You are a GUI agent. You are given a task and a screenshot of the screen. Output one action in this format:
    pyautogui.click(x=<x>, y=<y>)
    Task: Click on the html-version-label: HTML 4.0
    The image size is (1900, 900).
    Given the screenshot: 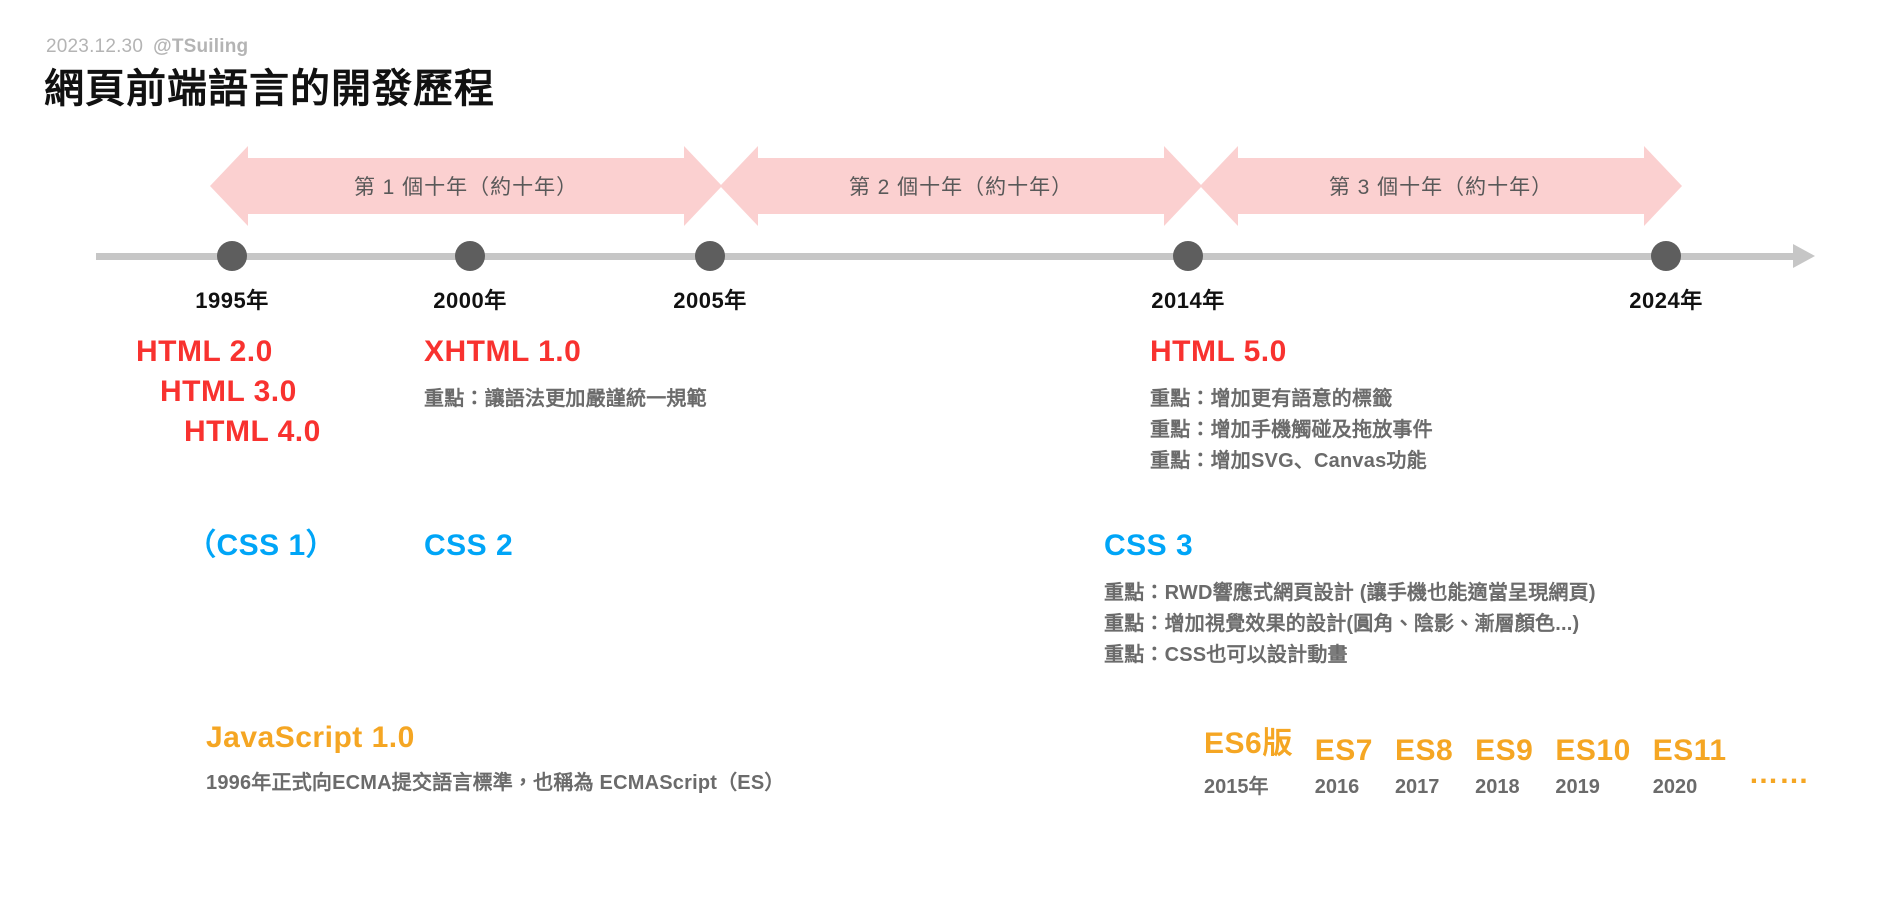 What is the action you would take?
    pyautogui.click(x=252, y=432)
    